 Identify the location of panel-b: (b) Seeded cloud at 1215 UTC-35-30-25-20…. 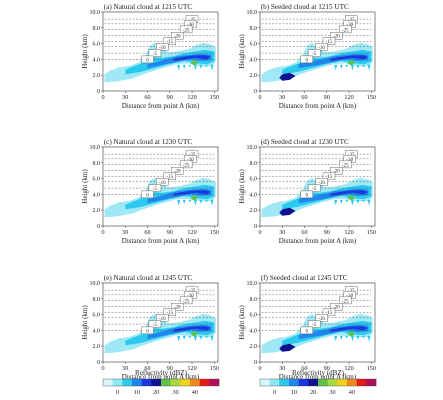
(307, 56).